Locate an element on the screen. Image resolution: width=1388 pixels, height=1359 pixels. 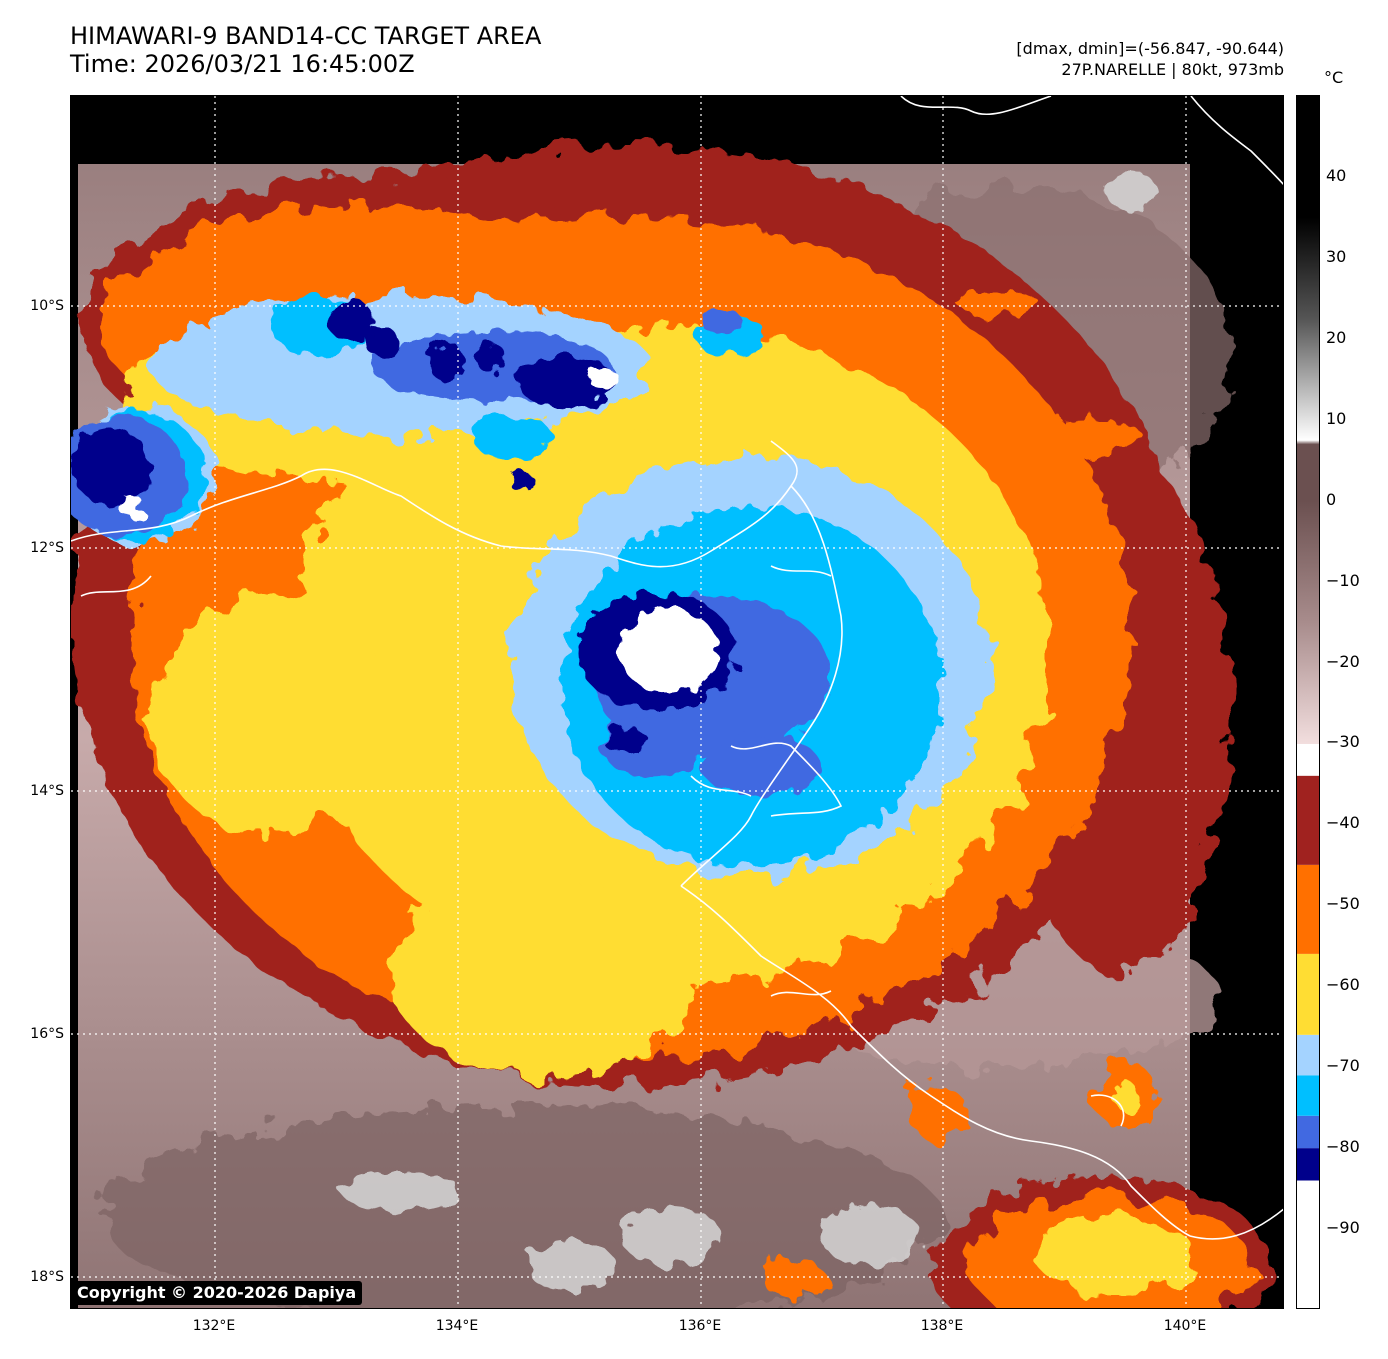
title-line-2: Time: 2026/03/21 16:45:00Z is located at coordinates (242, 64).